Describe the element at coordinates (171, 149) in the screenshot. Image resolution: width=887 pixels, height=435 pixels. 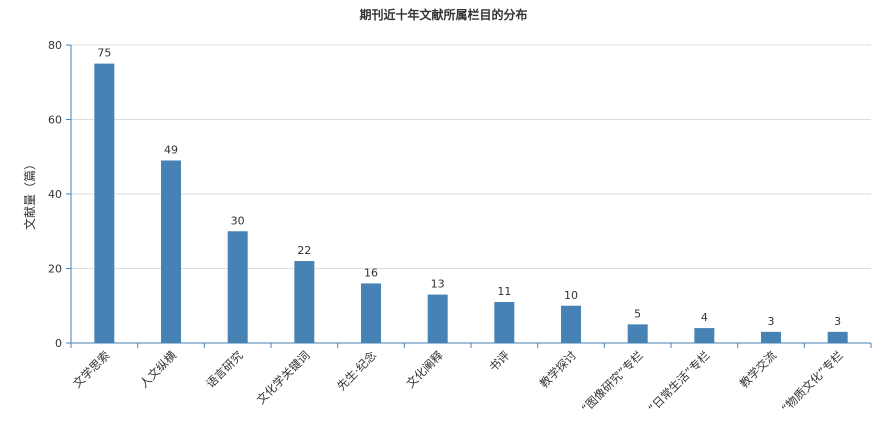
I see `data-label: 49` at that location.